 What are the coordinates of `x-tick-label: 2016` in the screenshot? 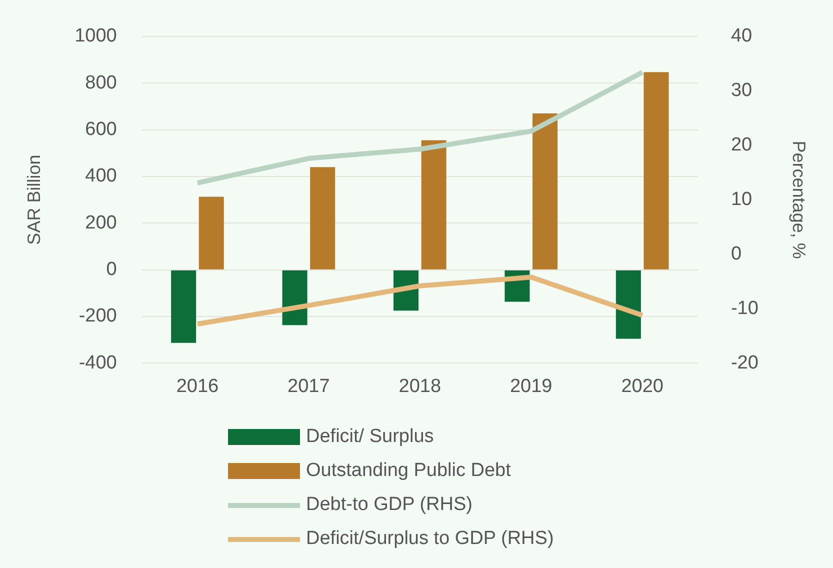 It's located at (197, 386).